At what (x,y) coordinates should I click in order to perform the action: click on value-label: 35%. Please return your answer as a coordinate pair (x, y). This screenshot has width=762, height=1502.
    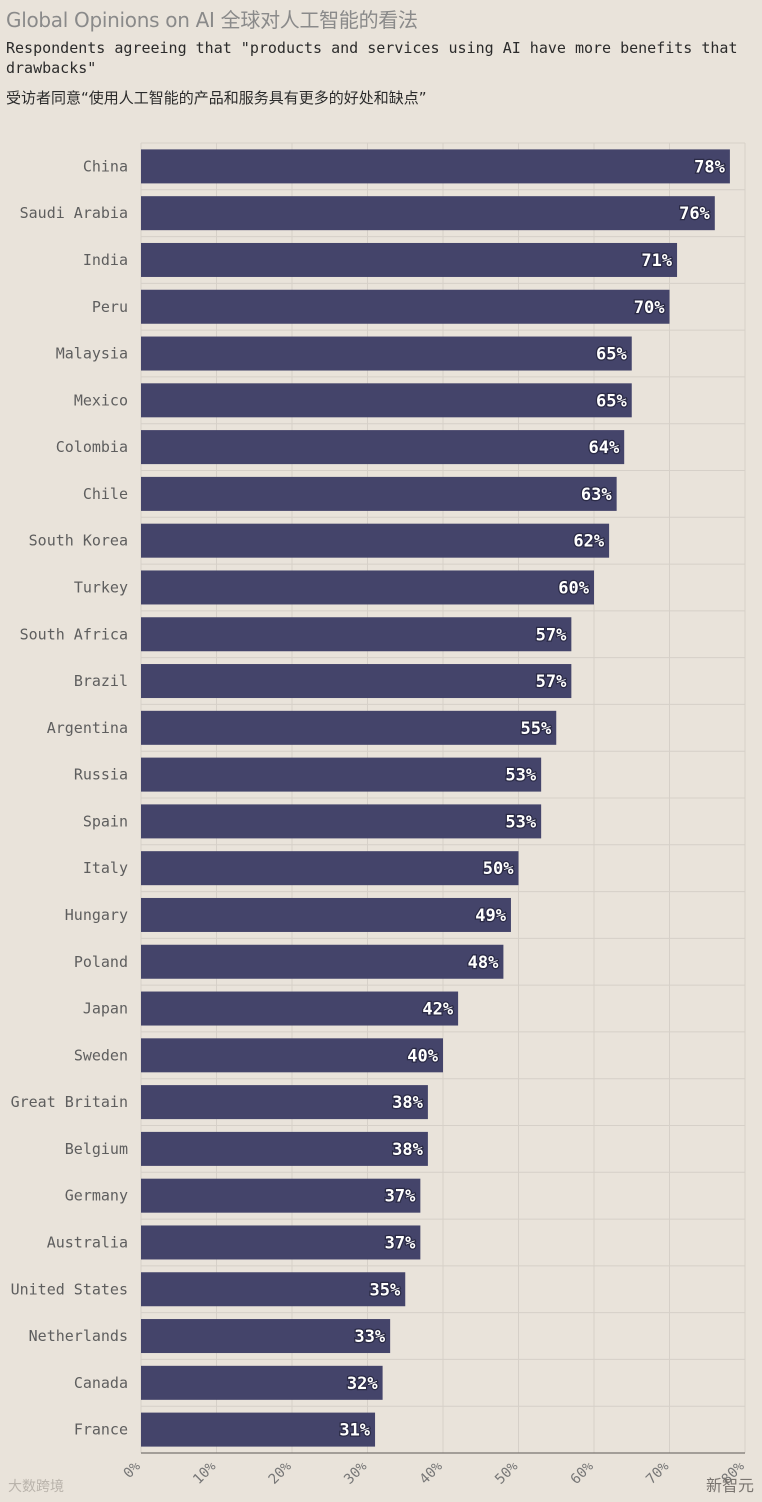
    Looking at the image, I should click on (385, 1290).